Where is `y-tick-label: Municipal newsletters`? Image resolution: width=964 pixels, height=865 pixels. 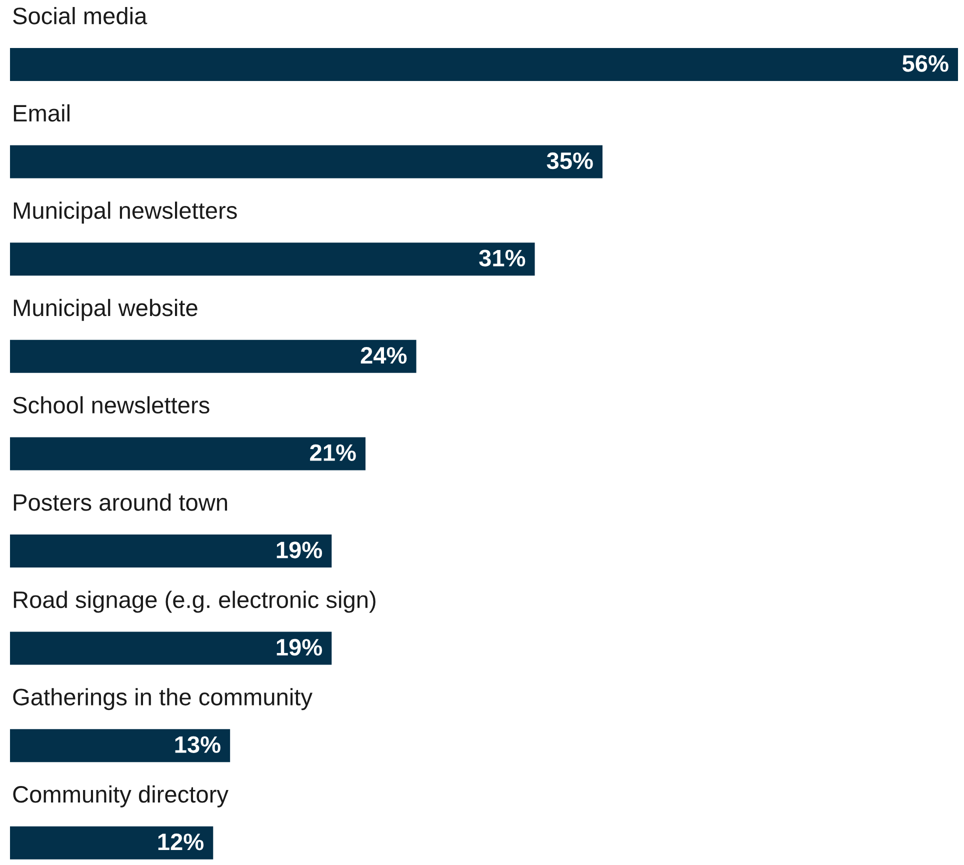 y-tick-label: Municipal newsletters is located at coordinates (125, 213).